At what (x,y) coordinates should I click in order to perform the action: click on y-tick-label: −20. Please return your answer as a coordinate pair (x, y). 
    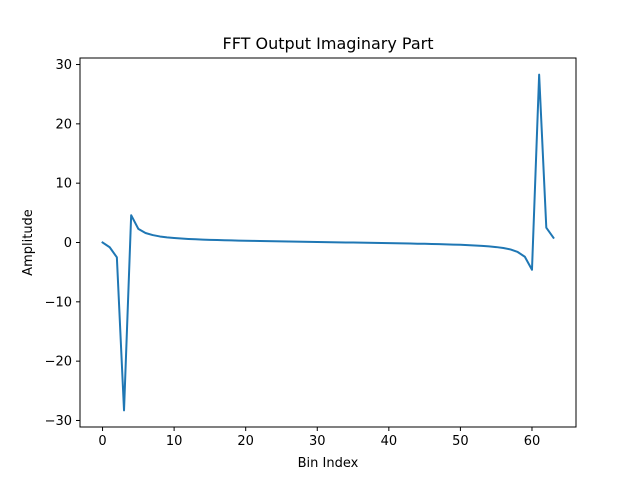
    Looking at the image, I should click on (58, 362).